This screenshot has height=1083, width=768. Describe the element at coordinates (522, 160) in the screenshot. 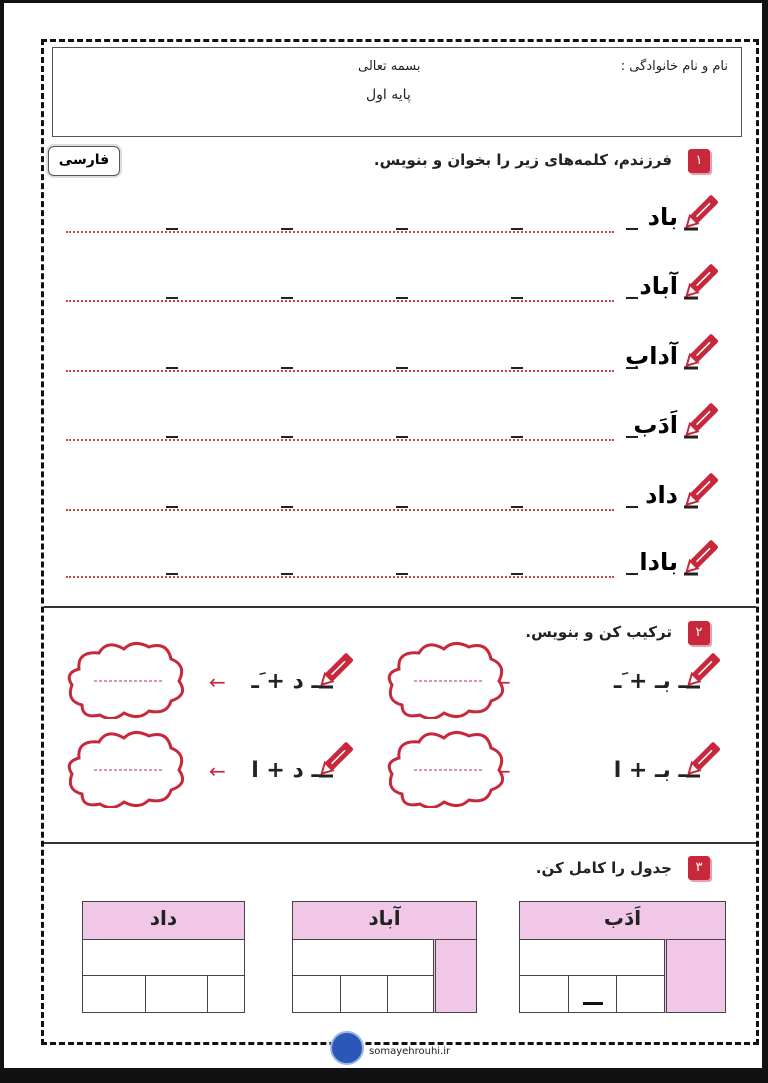

I see `question-1-title: فرزندم، کلمه‌های زیر را بخوان و بنویس.` at that location.